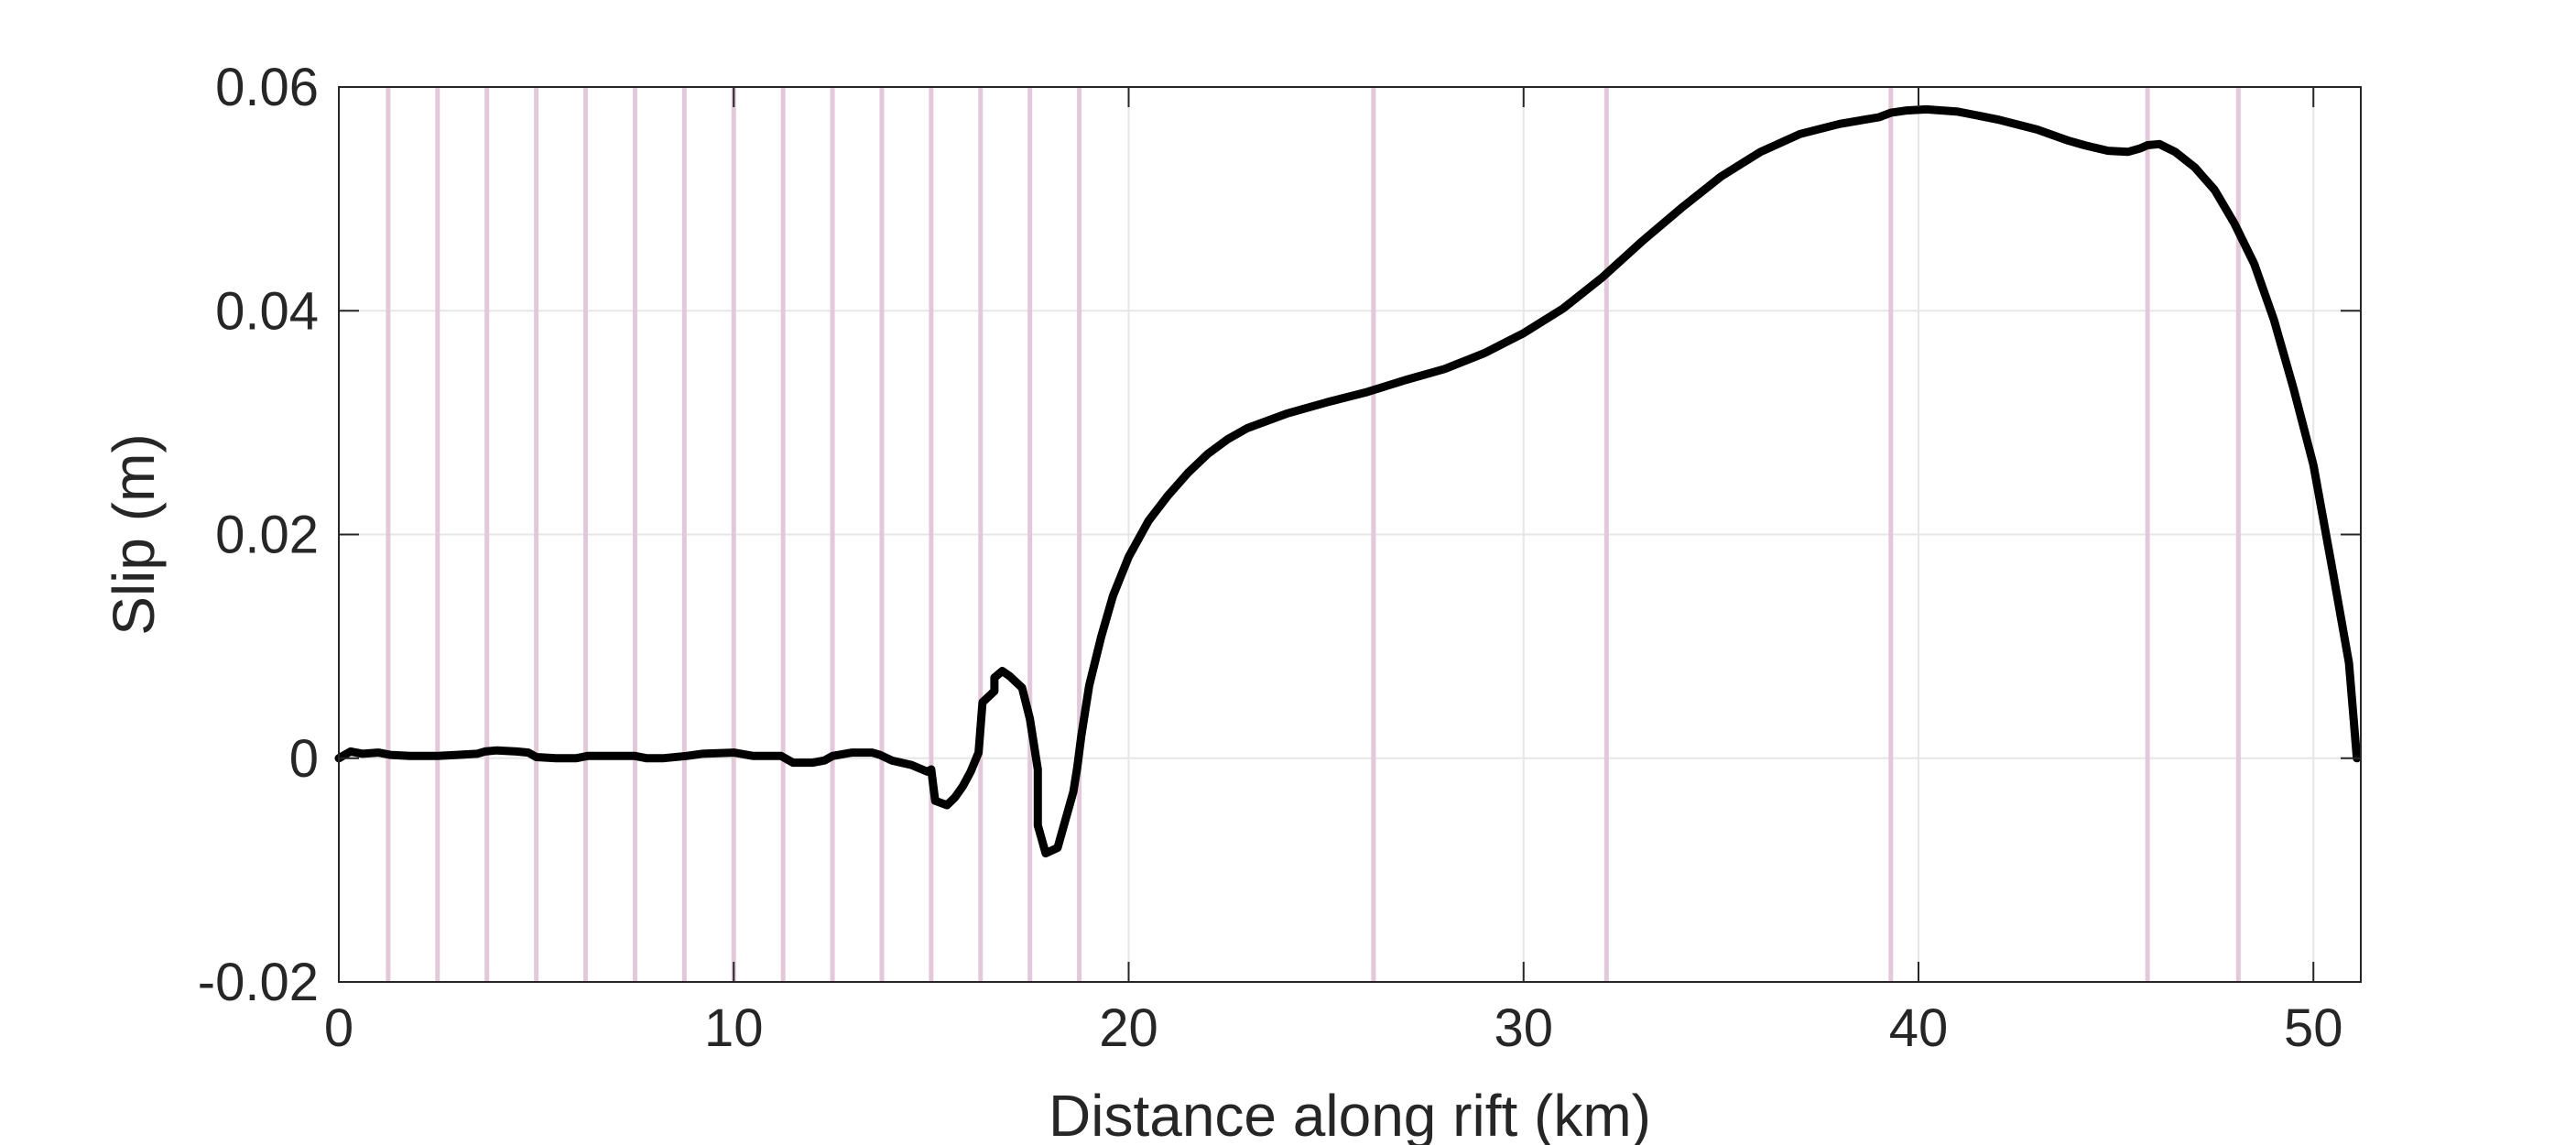  Describe the element at coordinates (1333, 1028) in the screenshot. I see `x-tick-labels: 0 10 20 30 40 50` at that location.